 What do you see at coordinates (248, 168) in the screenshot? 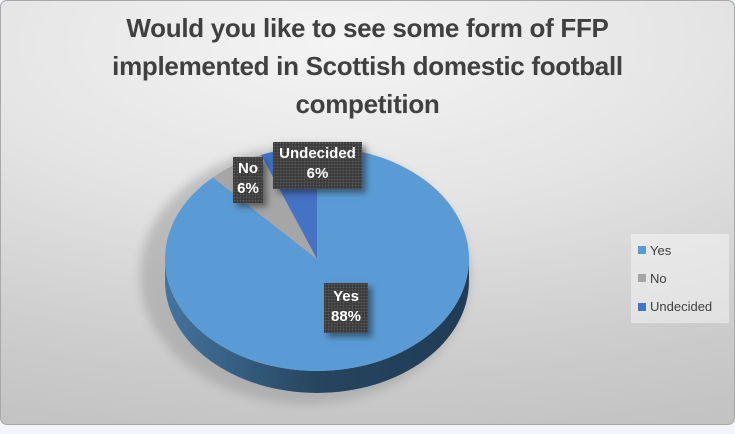
I see `data-label-no-category: No` at bounding box center [248, 168].